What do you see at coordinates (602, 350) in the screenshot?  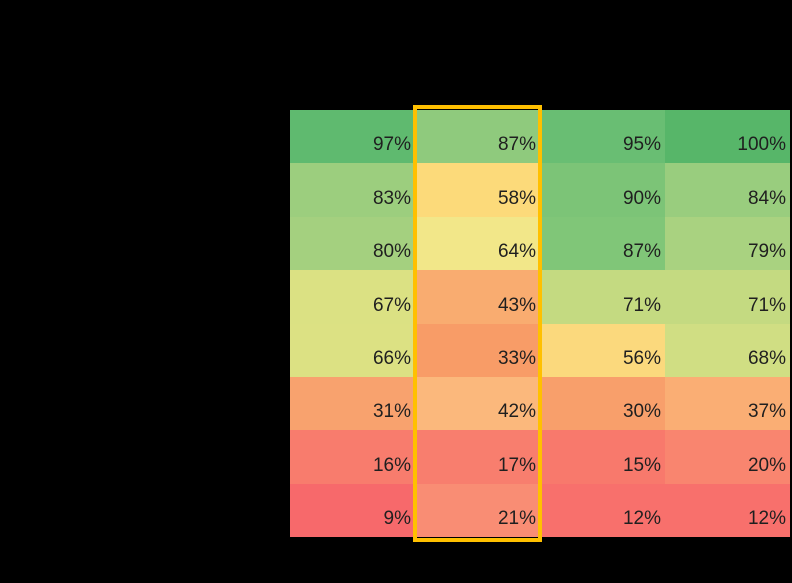 I see `heatmap-cell-r5-c3: 56%` at bounding box center [602, 350].